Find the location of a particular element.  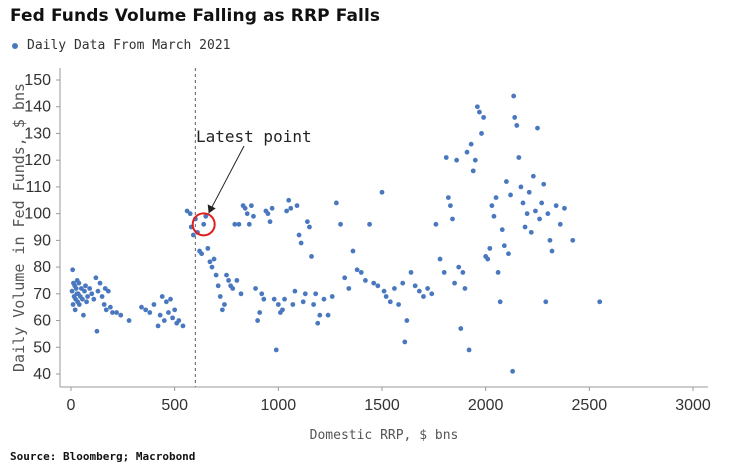

x-tick-label: 2500 is located at coordinates (590, 405).